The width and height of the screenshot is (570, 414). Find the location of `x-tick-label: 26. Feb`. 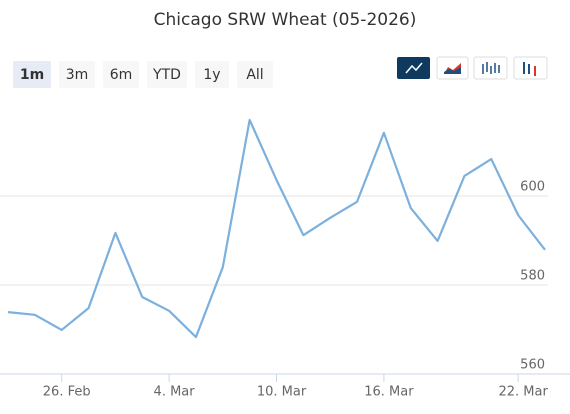

x-tick-label: 26. Feb is located at coordinates (67, 392).